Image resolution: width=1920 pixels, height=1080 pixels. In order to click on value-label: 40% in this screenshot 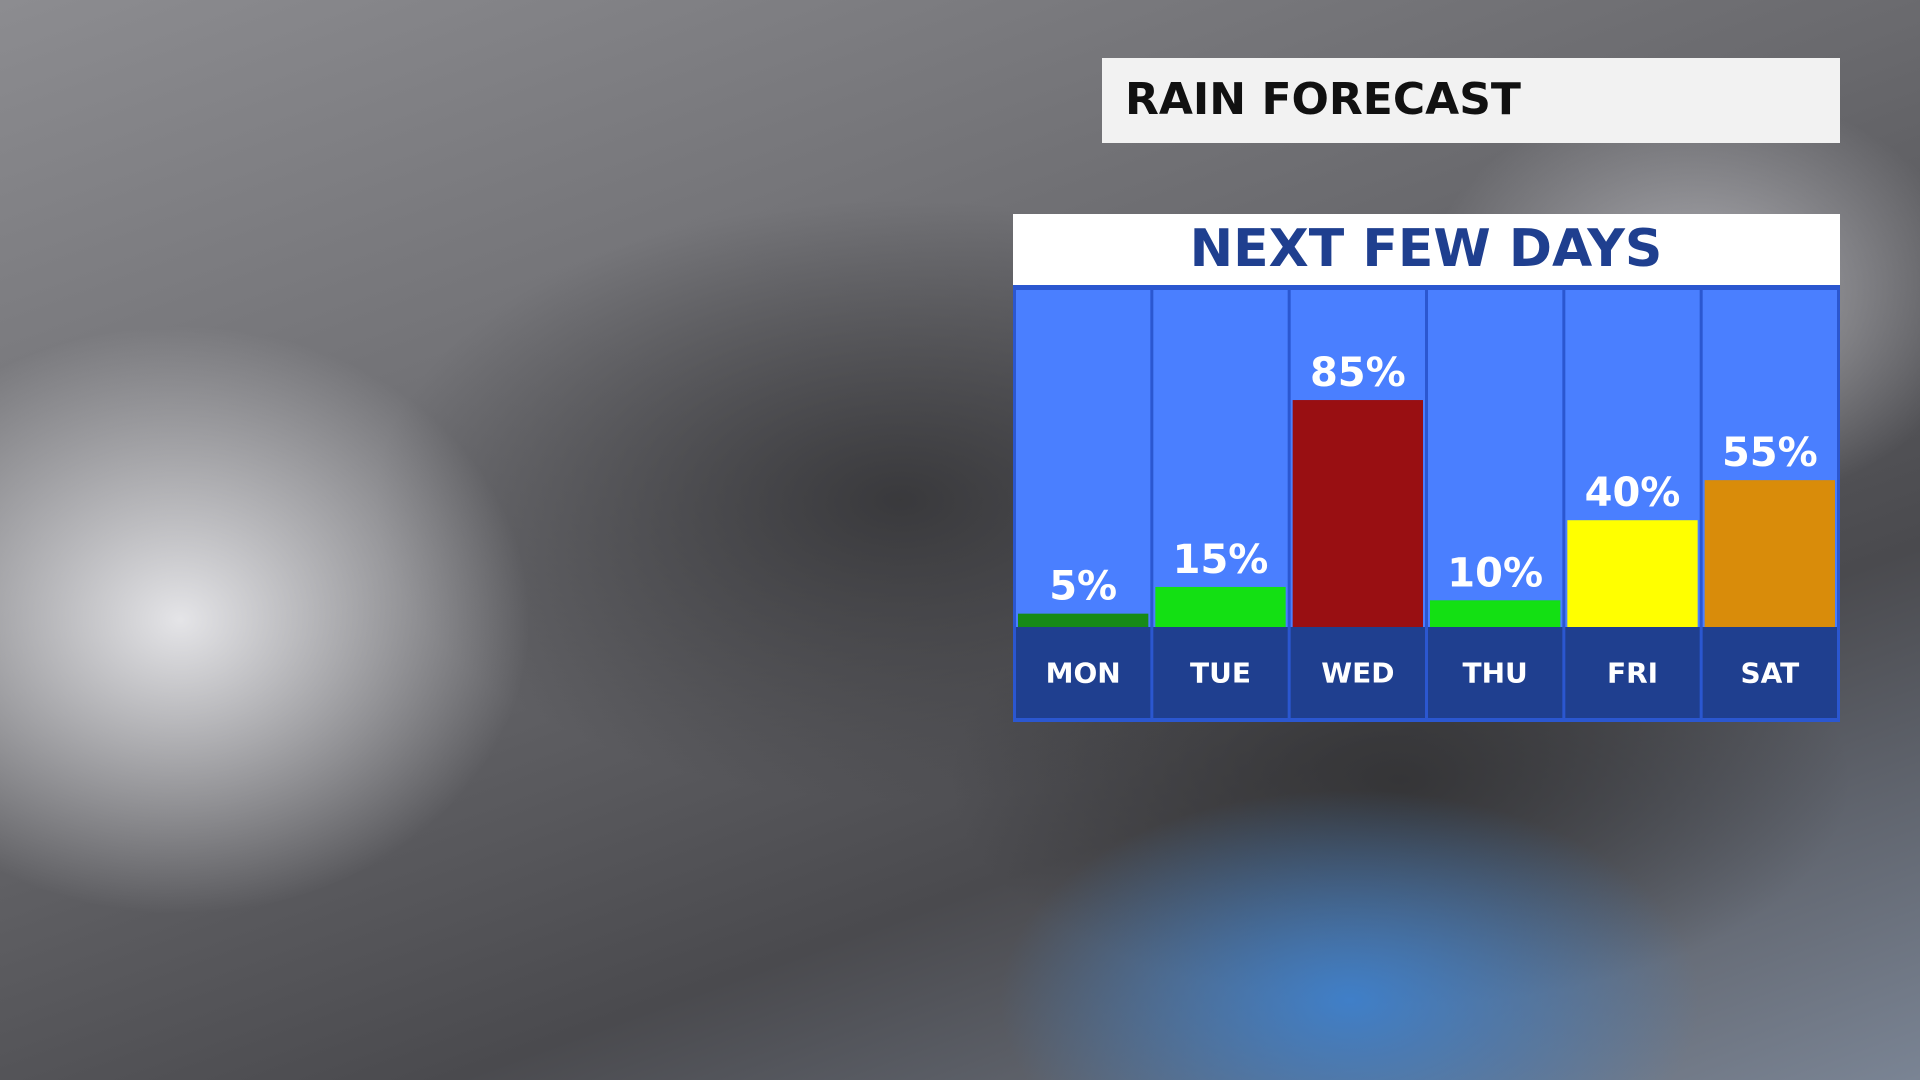, I will do `click(1633, 493)`.